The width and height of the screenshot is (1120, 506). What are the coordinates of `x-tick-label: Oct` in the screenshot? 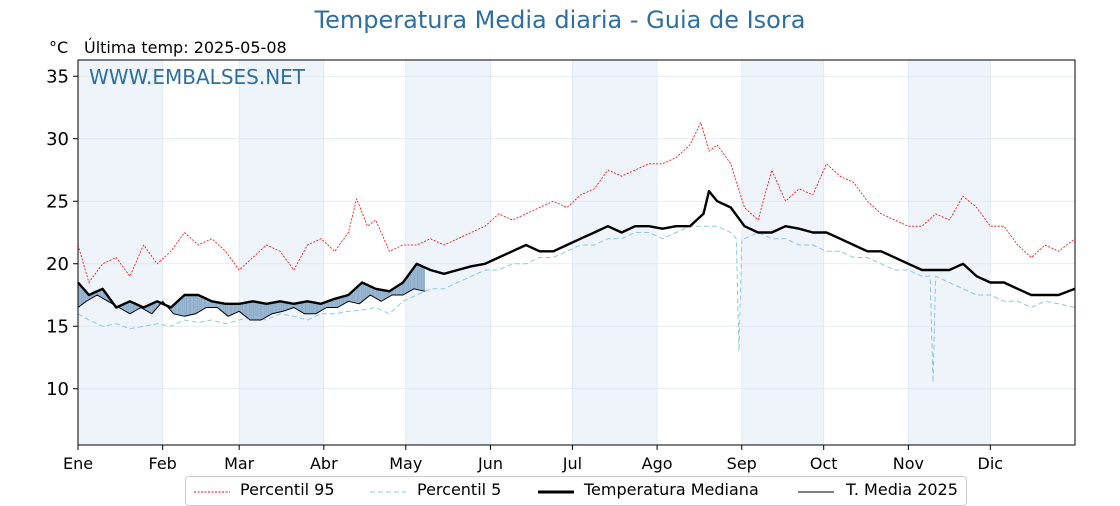 It's located at (824, 463).